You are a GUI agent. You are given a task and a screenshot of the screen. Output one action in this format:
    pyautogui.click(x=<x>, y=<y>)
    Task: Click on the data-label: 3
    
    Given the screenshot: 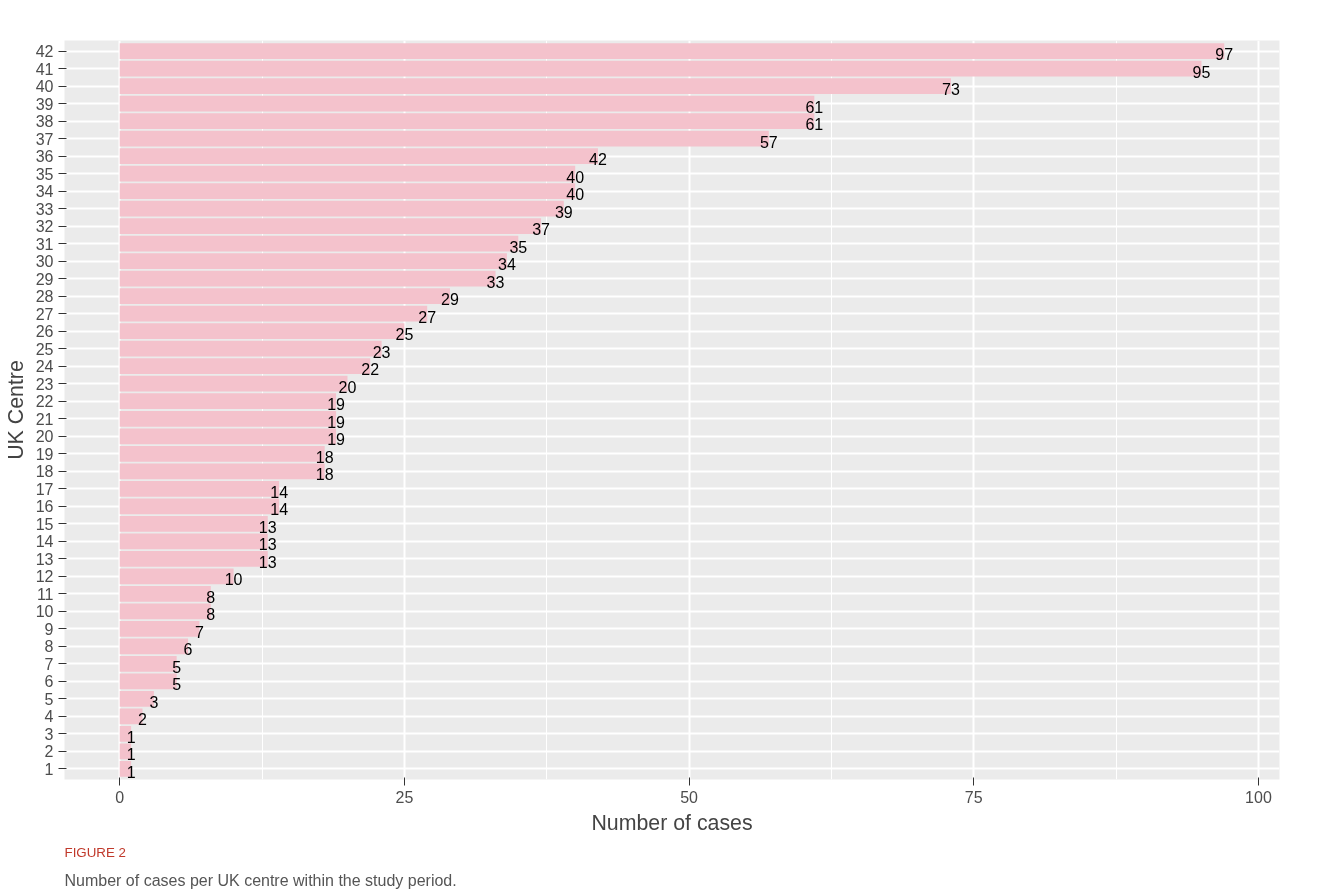 What is the action you would take?
    pyautogui.click(x=154, y=702)
    